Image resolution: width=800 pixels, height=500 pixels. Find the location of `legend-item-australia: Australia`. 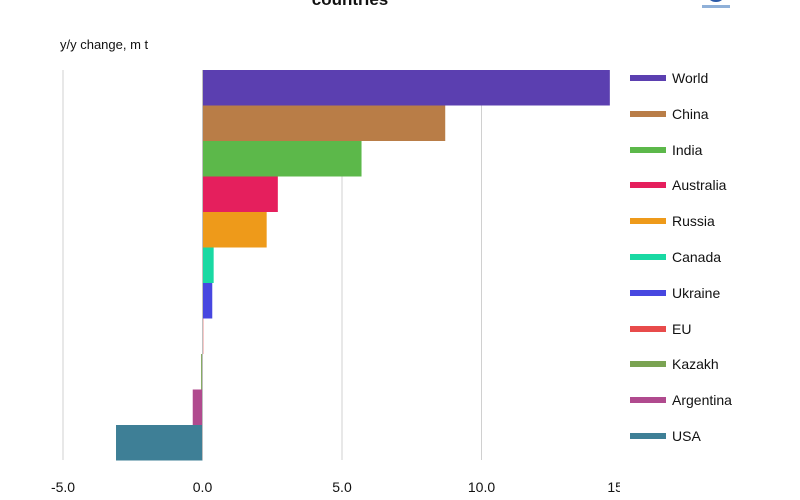

legend-item-australia: Australia is located at coordinates (710, 185).